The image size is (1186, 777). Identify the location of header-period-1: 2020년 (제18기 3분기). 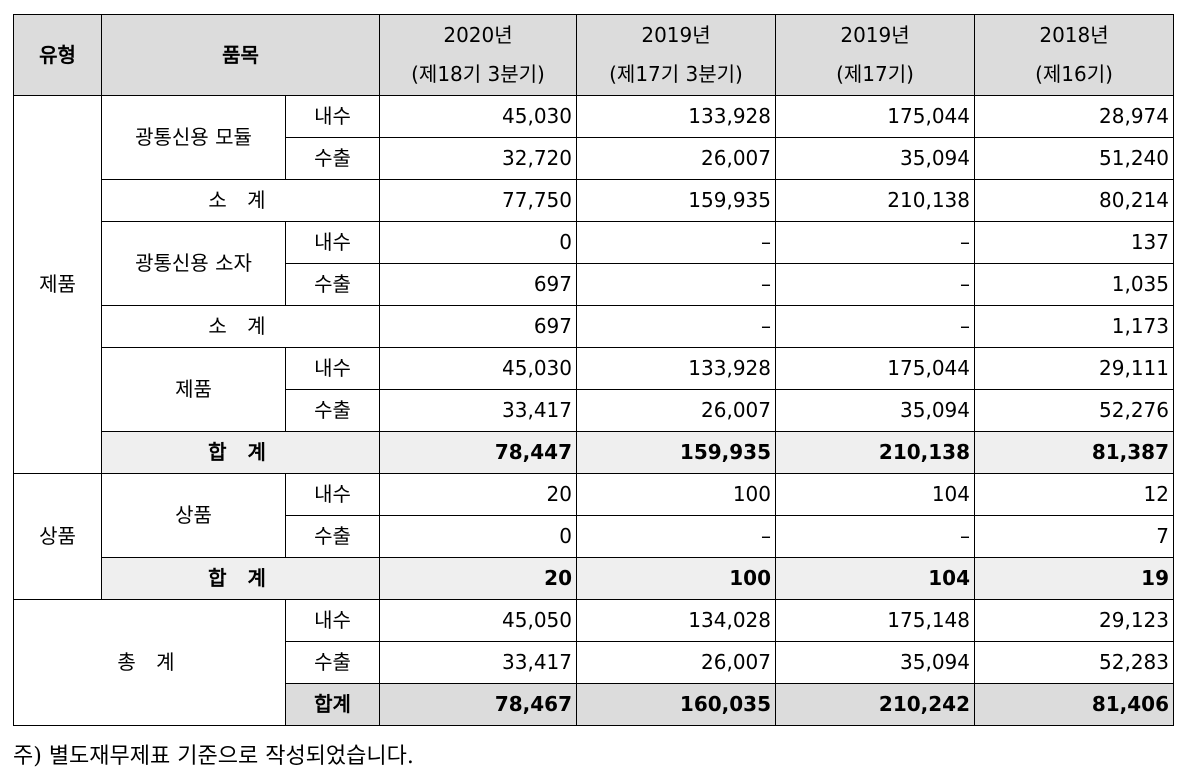
(478, 55).